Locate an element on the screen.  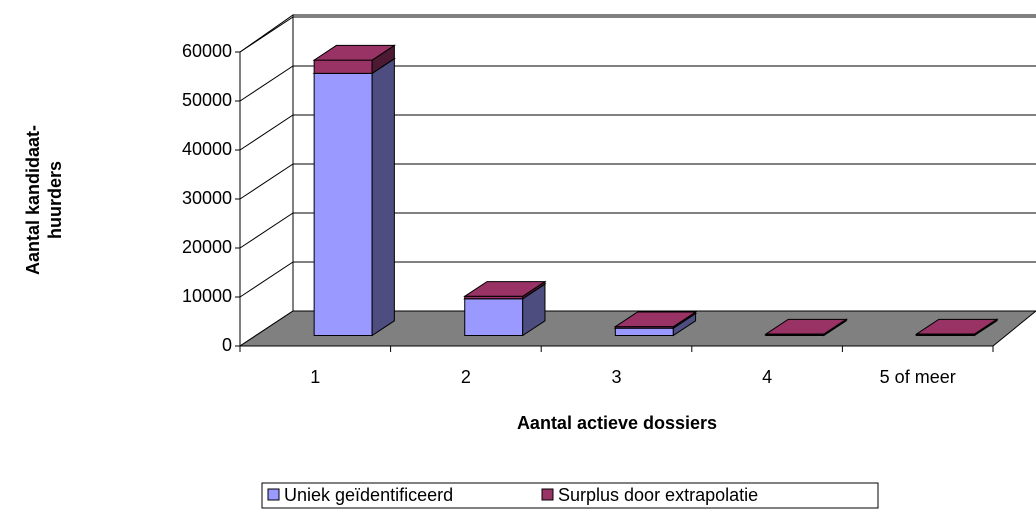
legend is located at coordinates (570, 495).